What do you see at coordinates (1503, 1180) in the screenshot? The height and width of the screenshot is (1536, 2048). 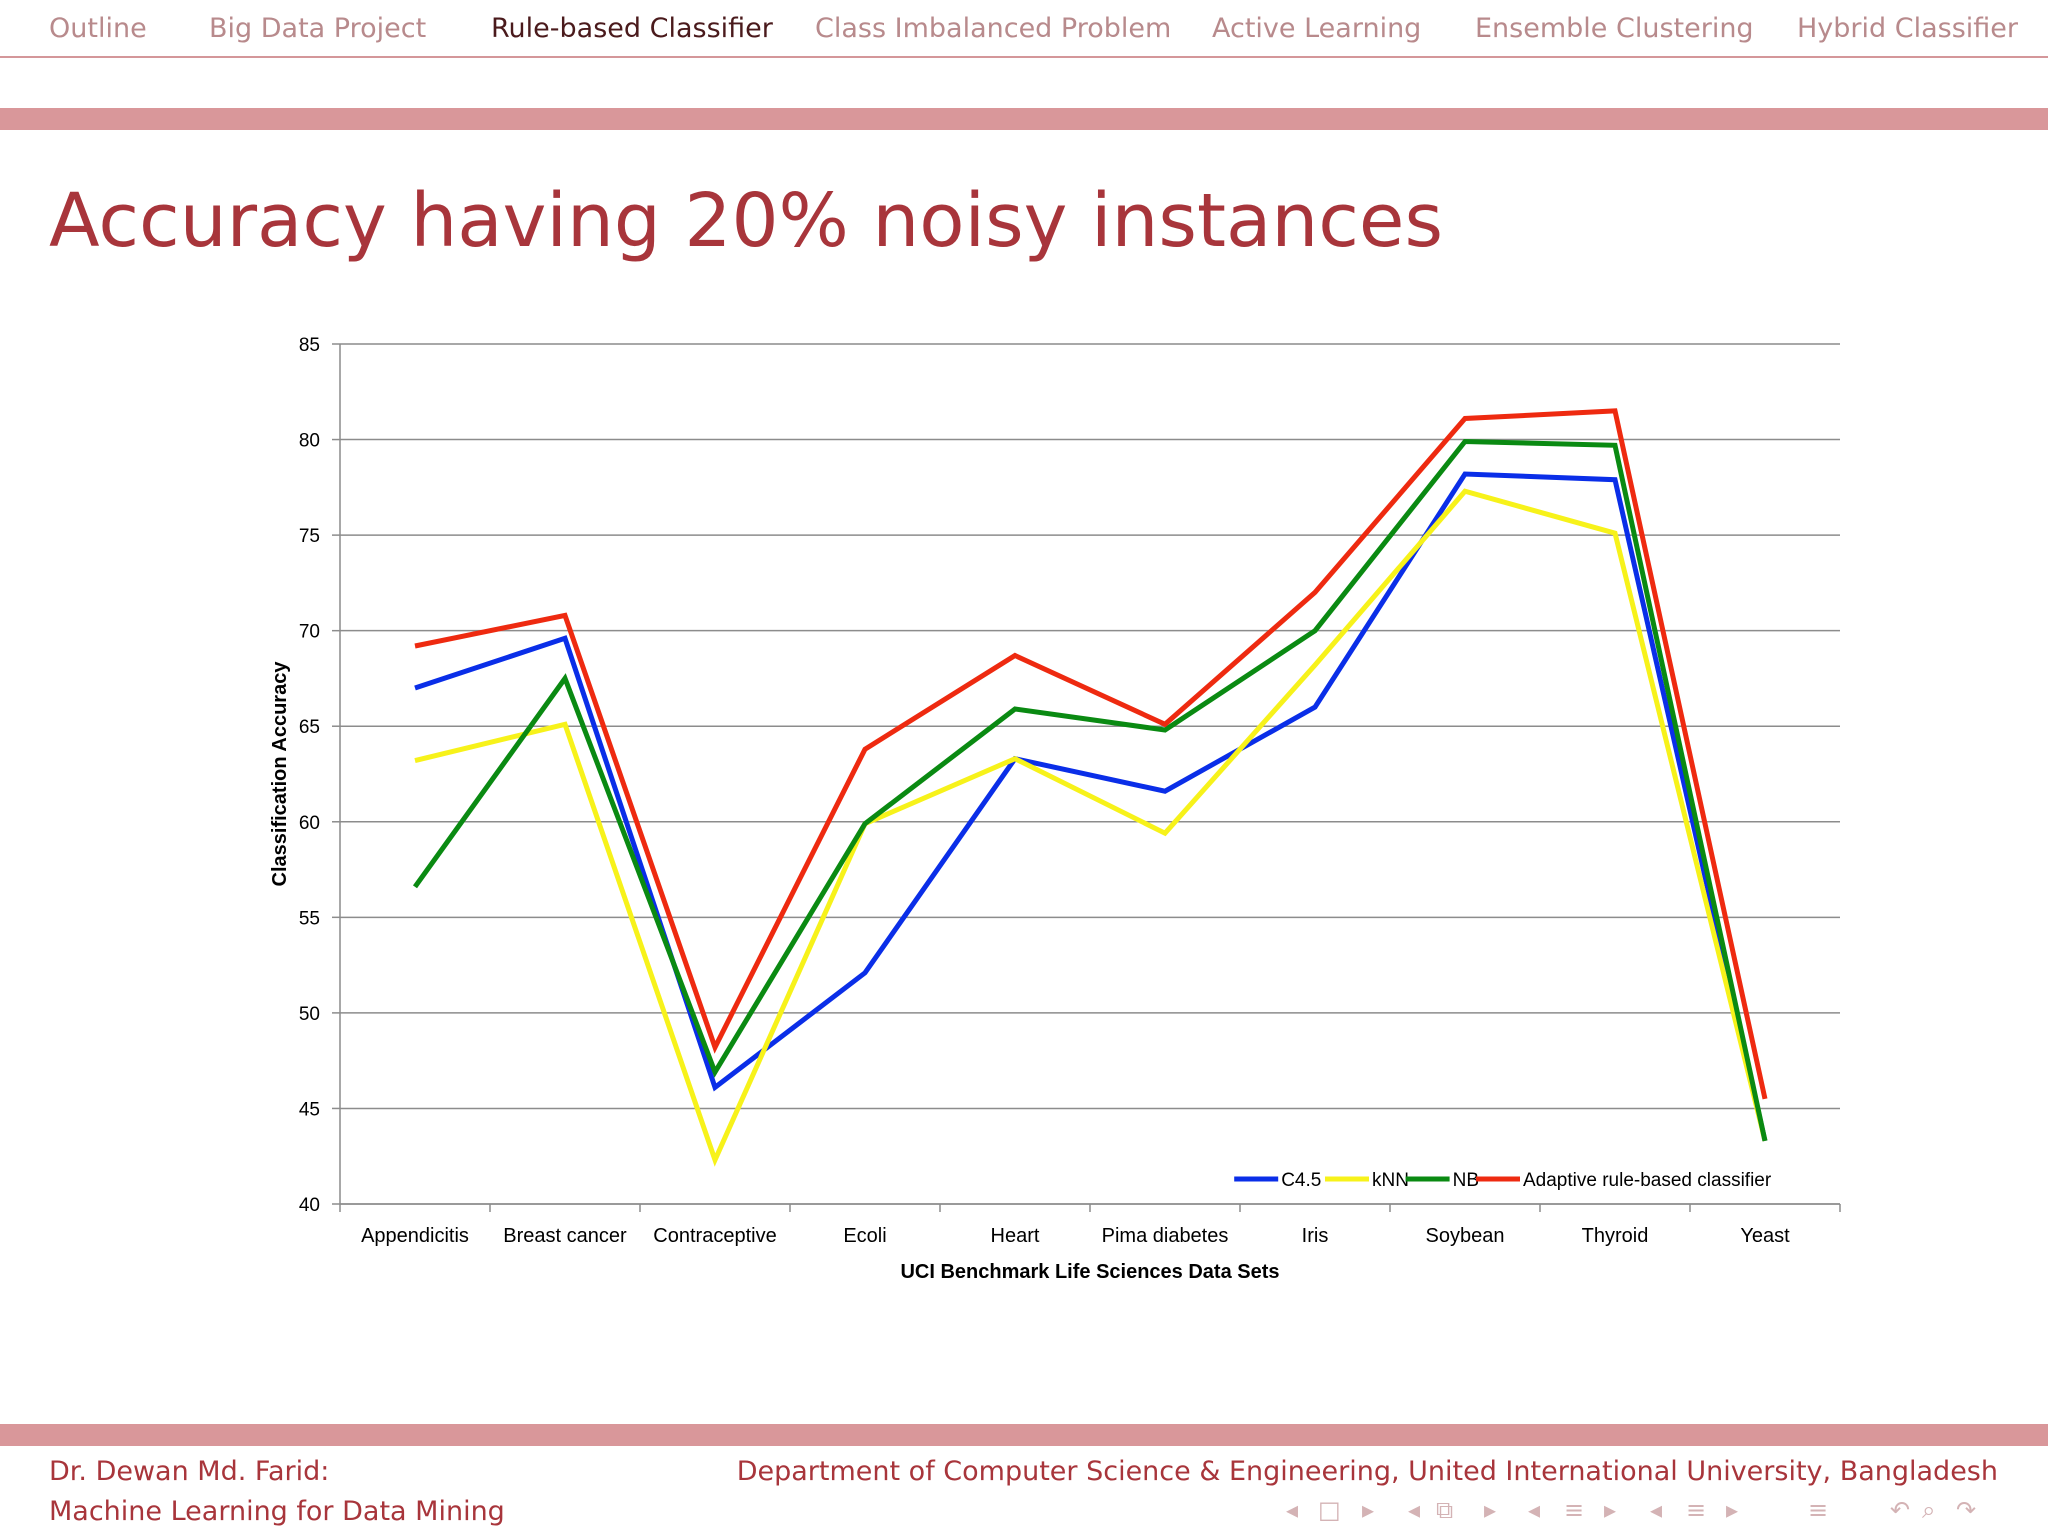 I see `legend: C4.5 kNN NB Adaptive rule-based classifier` at bounding box center [1503, 1180].